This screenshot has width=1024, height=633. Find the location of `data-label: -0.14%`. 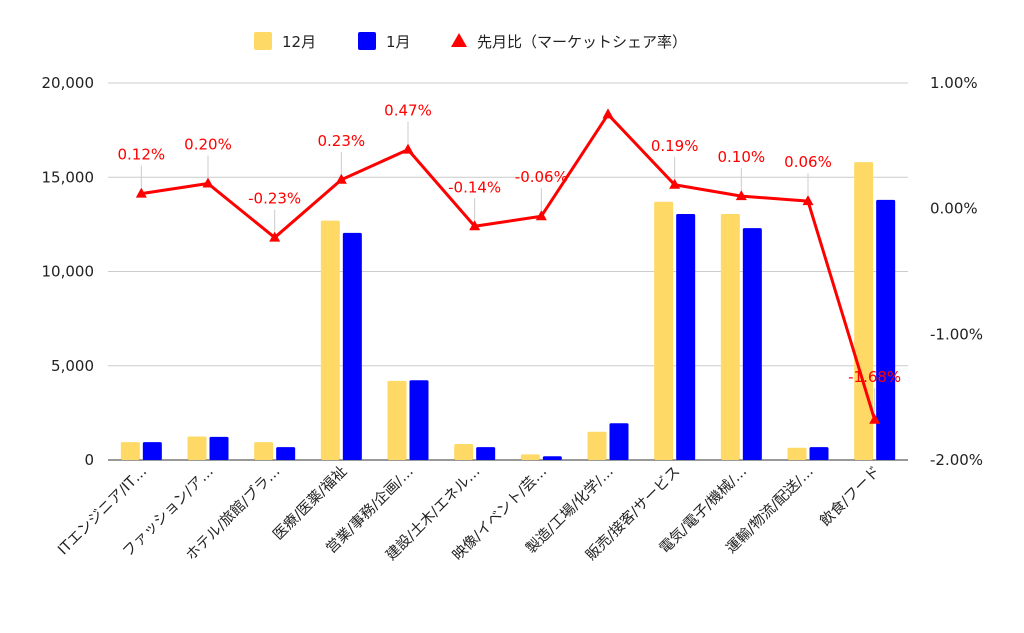

data-label: -0.14% is located at coordinates (474, 187).